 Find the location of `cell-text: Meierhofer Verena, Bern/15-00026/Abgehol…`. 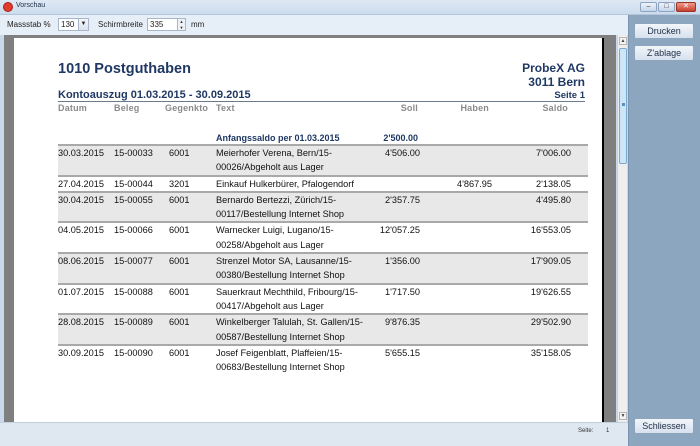

cell-text: Meierhofer Verena, Bern/15-00026/Abgehol… is located at coordinates (274, 160).